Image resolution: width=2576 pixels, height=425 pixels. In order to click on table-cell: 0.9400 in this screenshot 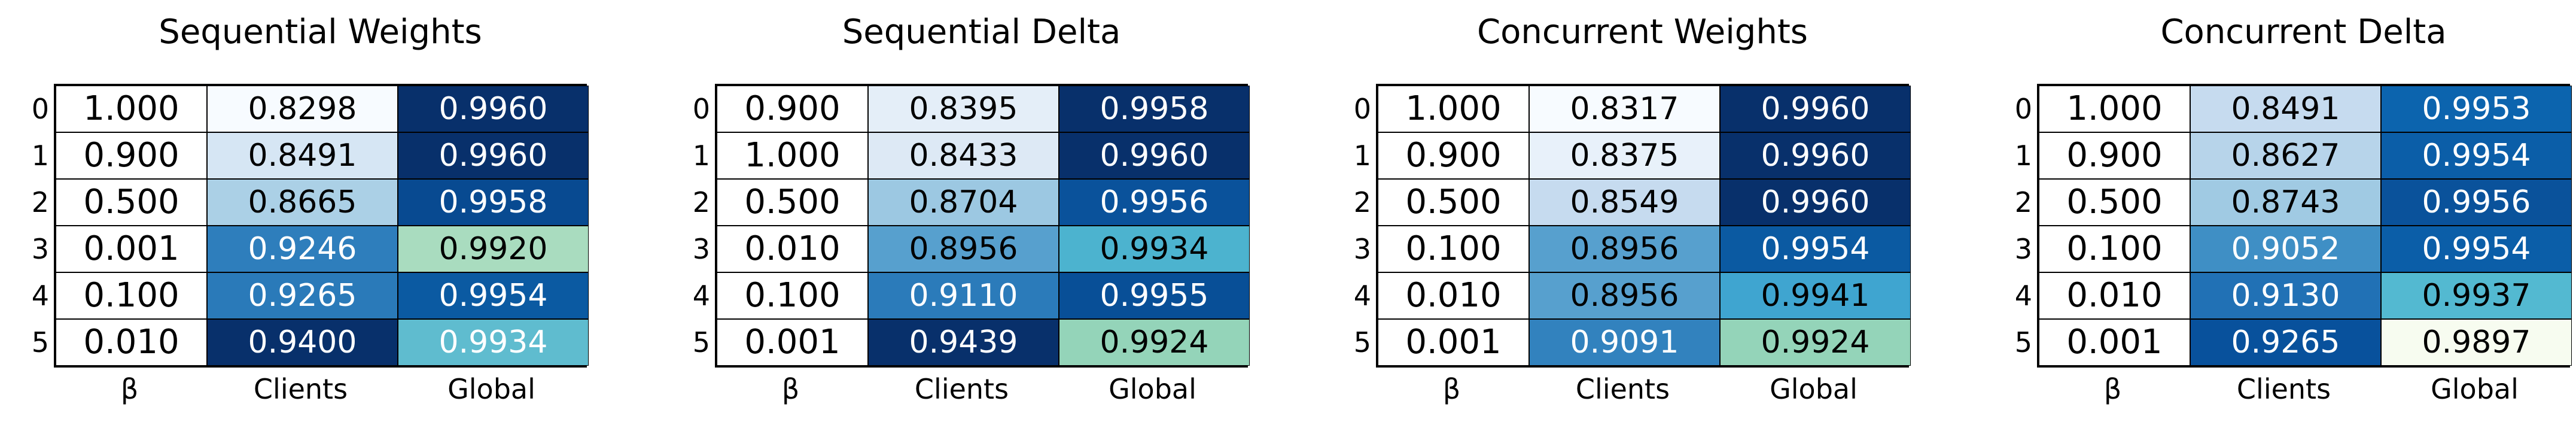, I will do `click(302, 342)`.